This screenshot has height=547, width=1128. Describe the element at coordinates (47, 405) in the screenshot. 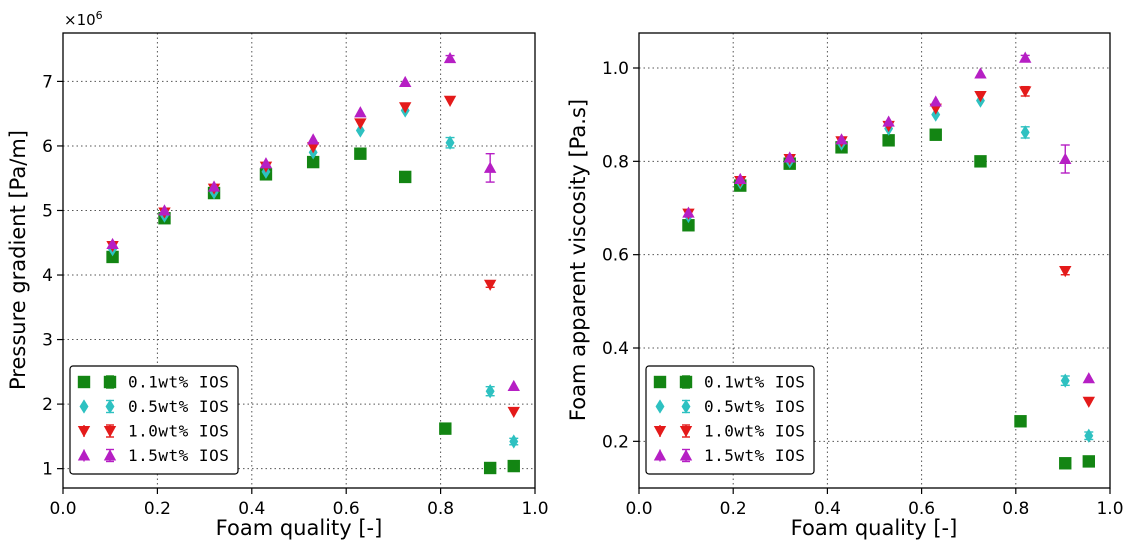

I see `y-tick-label: 2` at that location.